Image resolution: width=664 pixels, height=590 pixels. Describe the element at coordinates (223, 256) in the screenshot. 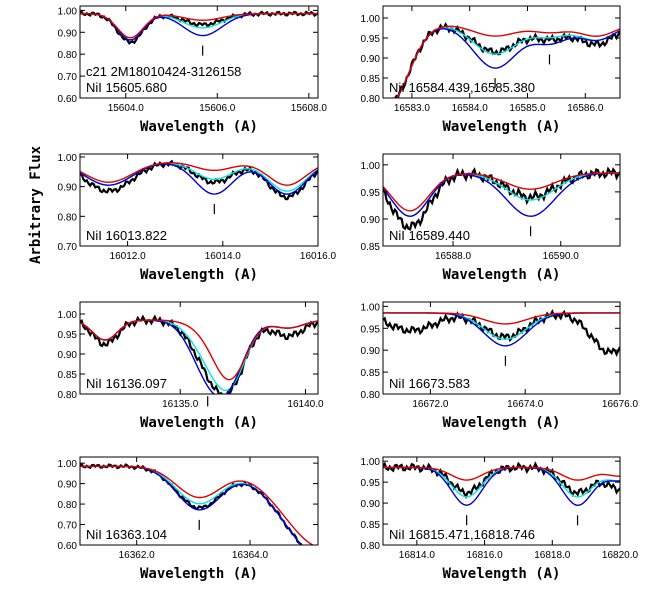

I see `x-tick-label: 16014.0` at that location.